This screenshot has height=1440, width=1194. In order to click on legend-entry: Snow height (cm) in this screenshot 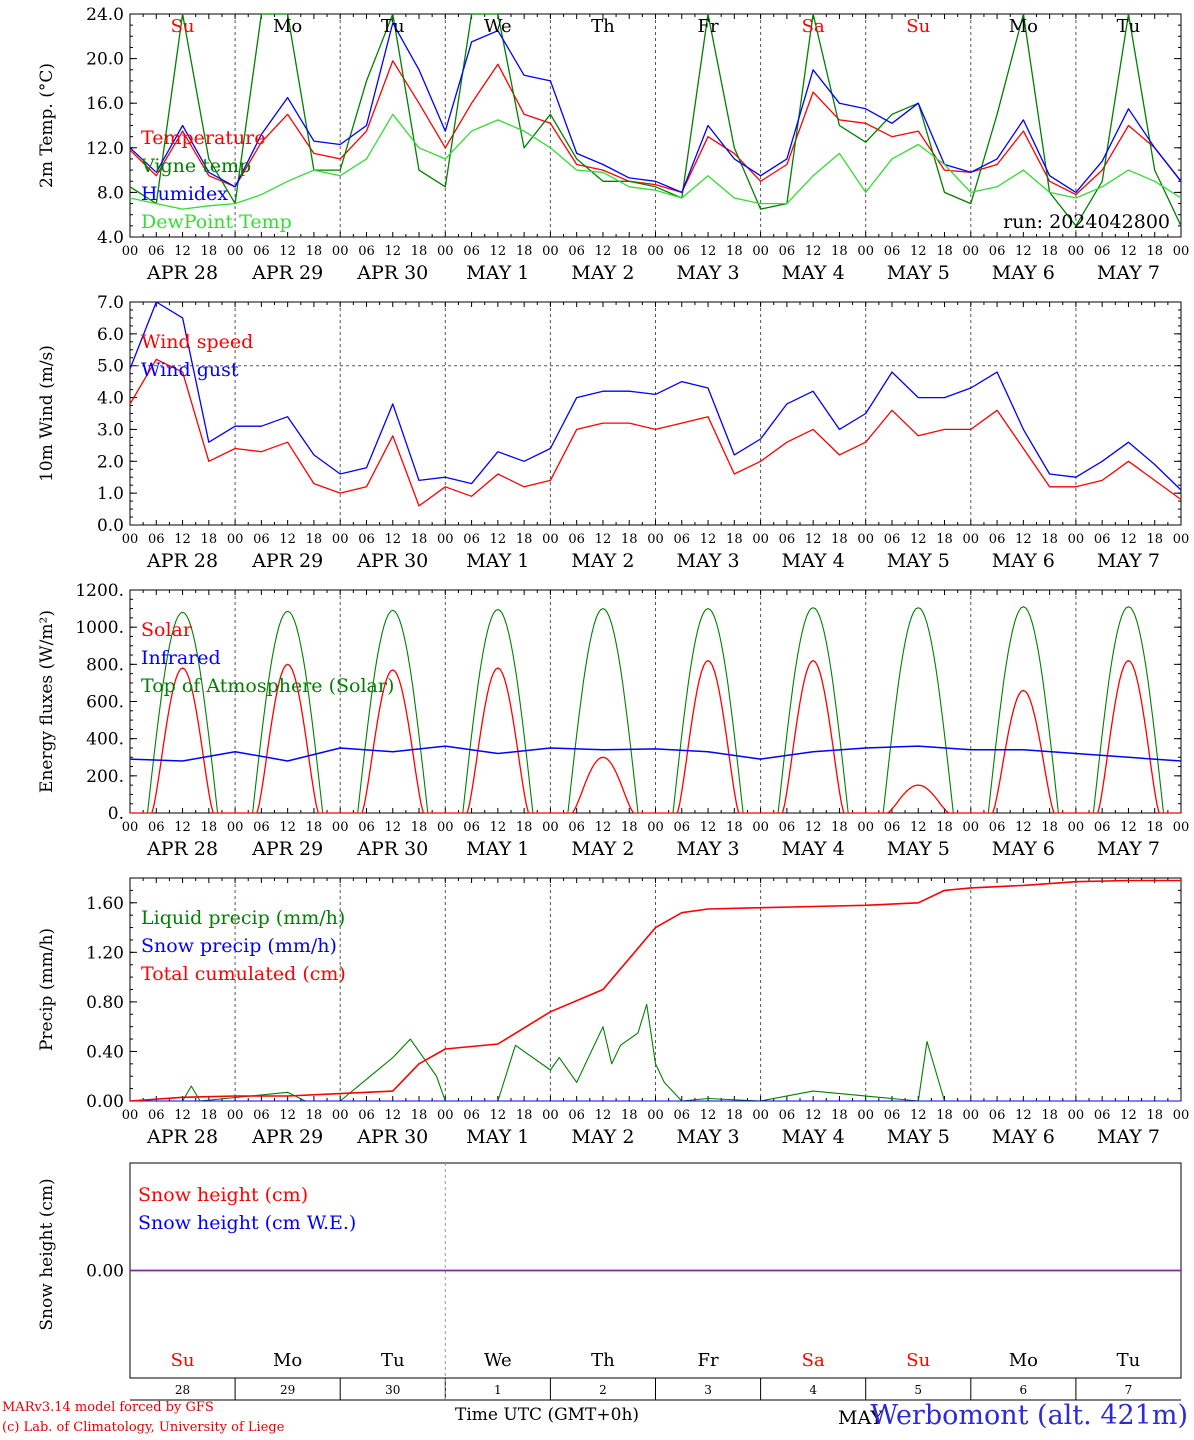, I will do `click(223, 1195)`.